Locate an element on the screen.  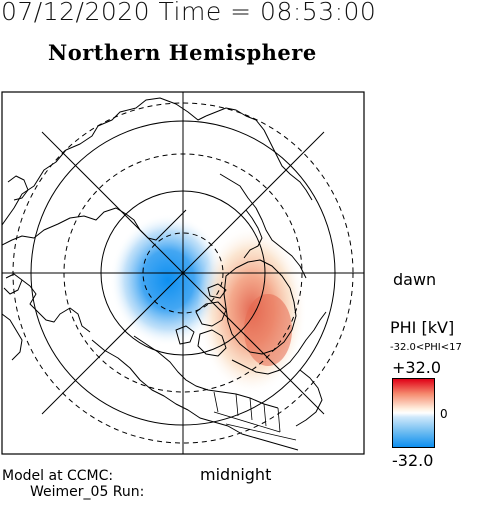
pole-marker is located at coordinates (183, 273).